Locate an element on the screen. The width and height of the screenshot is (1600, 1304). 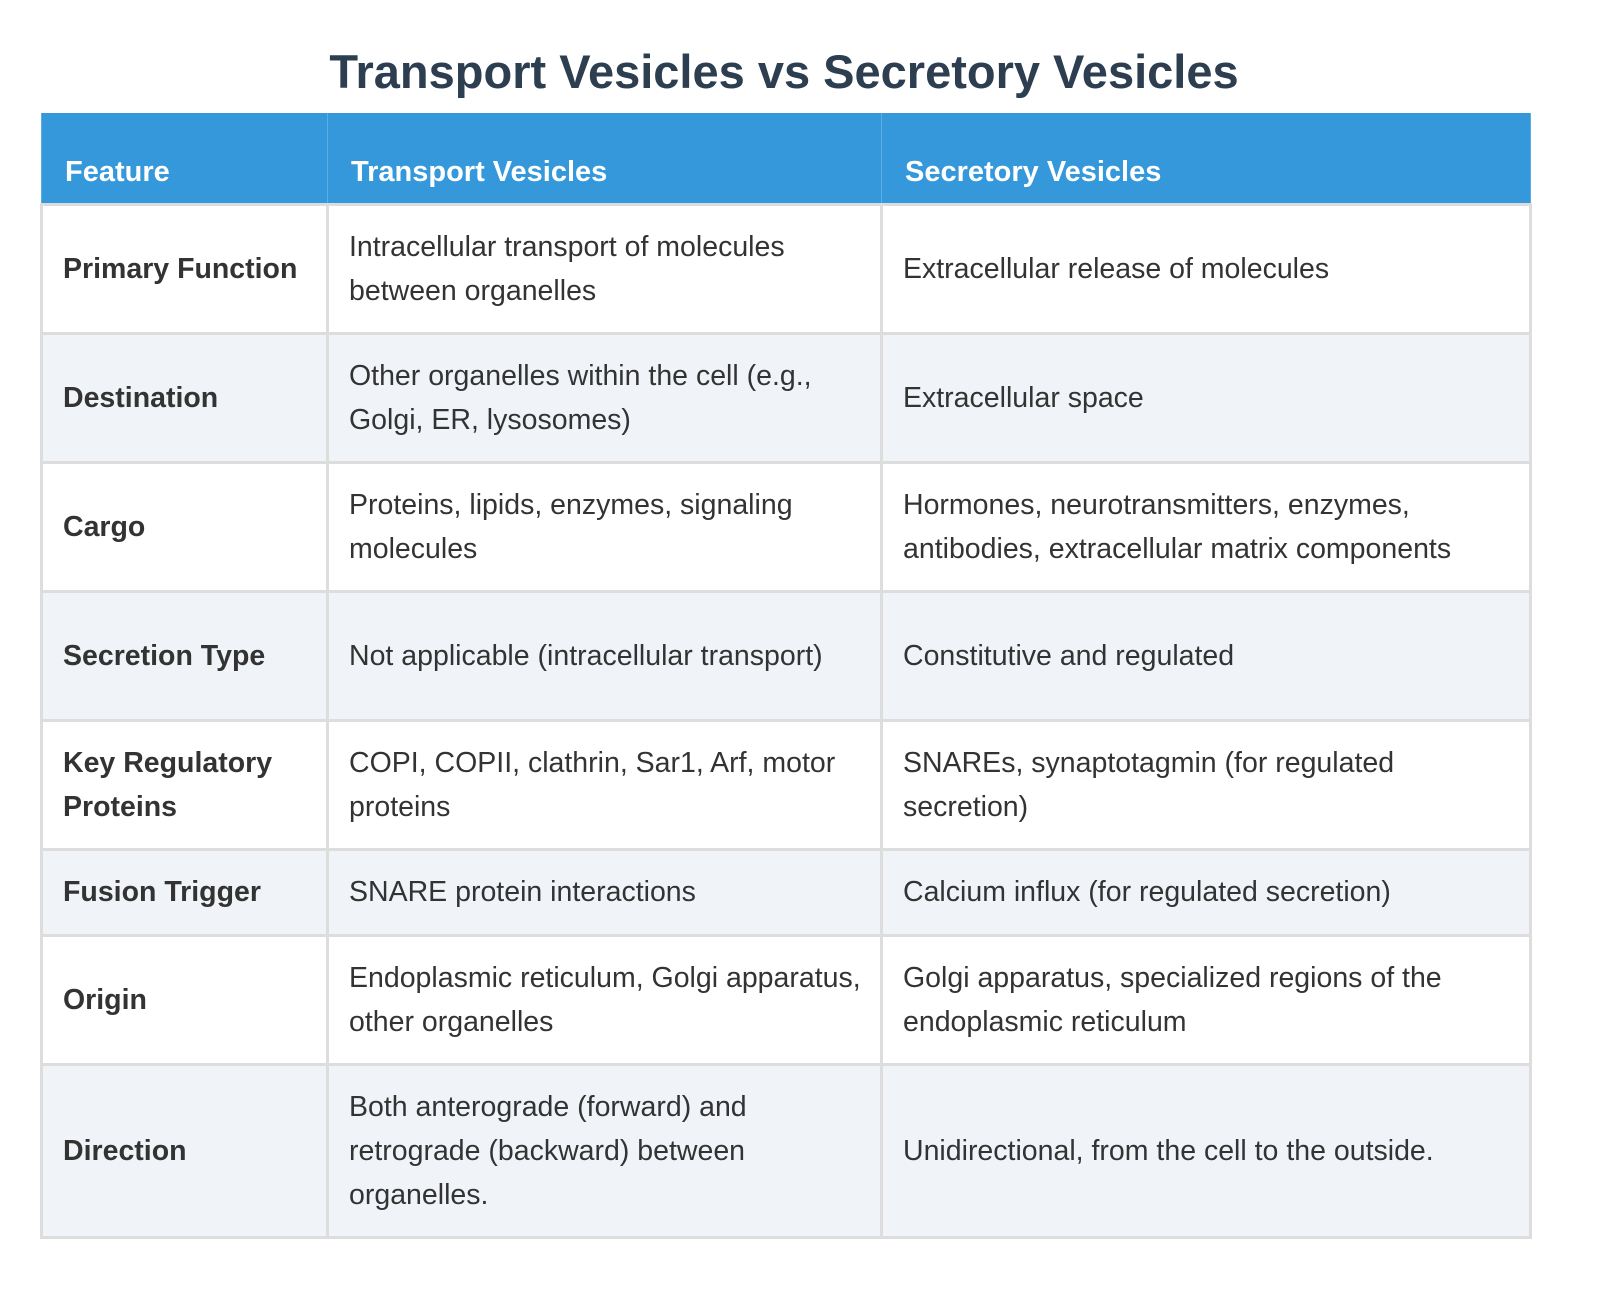
transport-cell: Not applicable (intracellular transport) is located at coordinates (604, 655).